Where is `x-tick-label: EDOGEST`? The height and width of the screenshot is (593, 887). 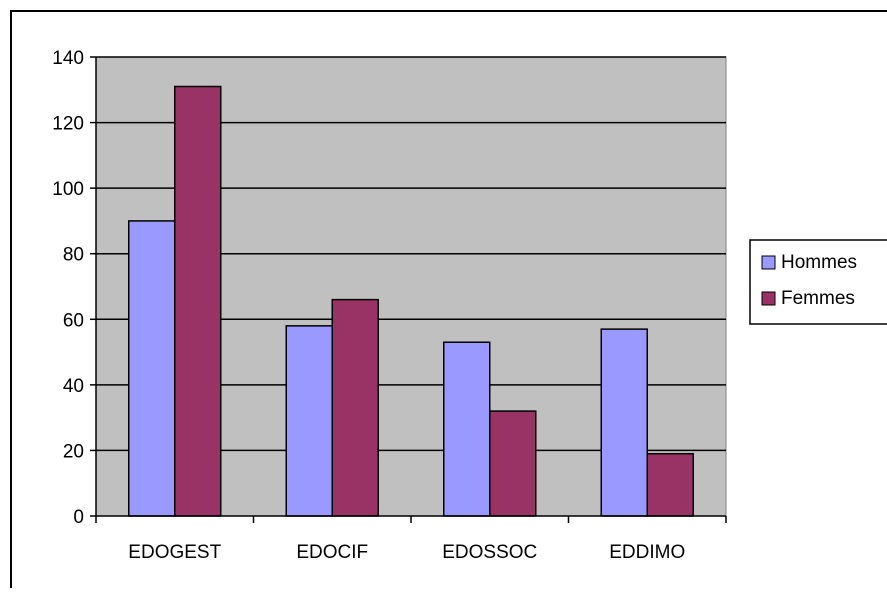 x-tick-label: EDOGEST is located at coordinates (174, 552).